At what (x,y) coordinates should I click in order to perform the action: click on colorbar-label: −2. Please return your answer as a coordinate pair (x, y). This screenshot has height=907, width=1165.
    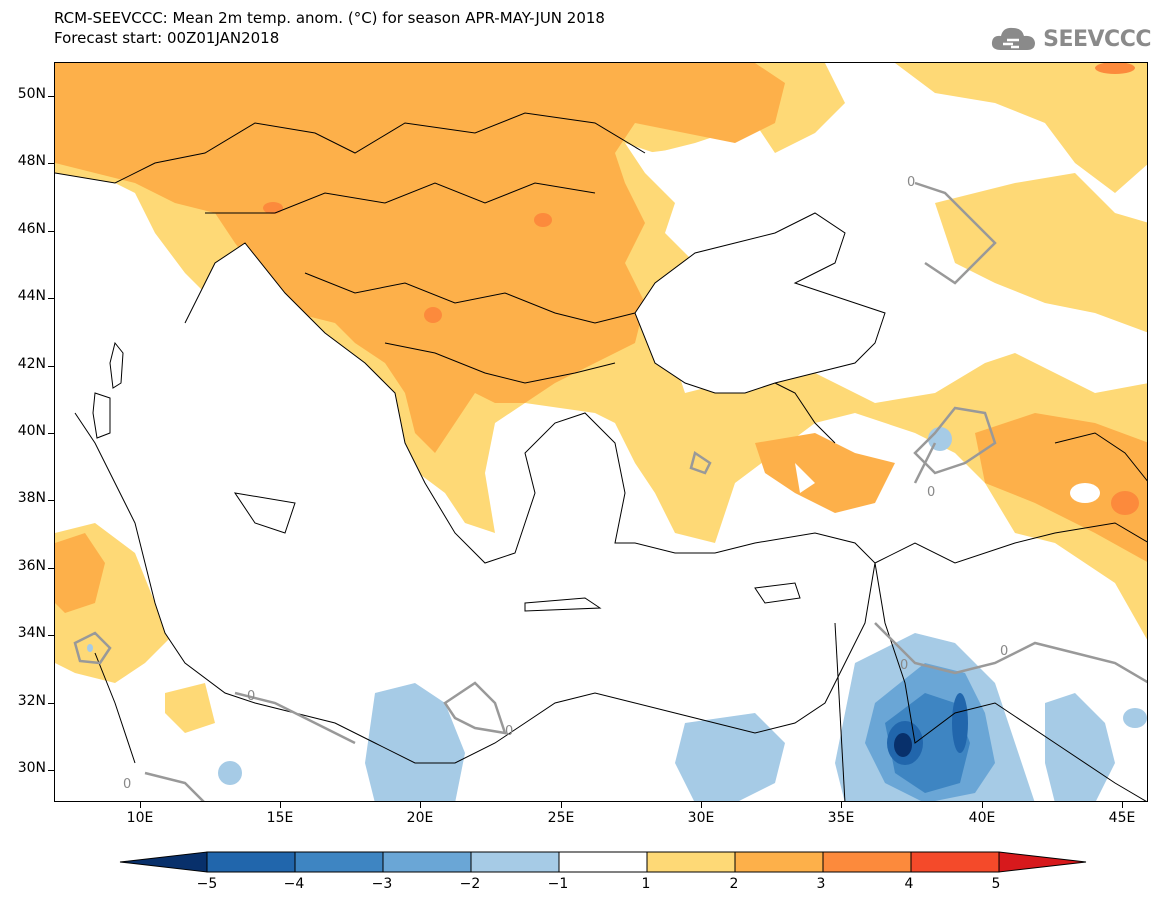
    Looking at the image, I should click on (470, 884).